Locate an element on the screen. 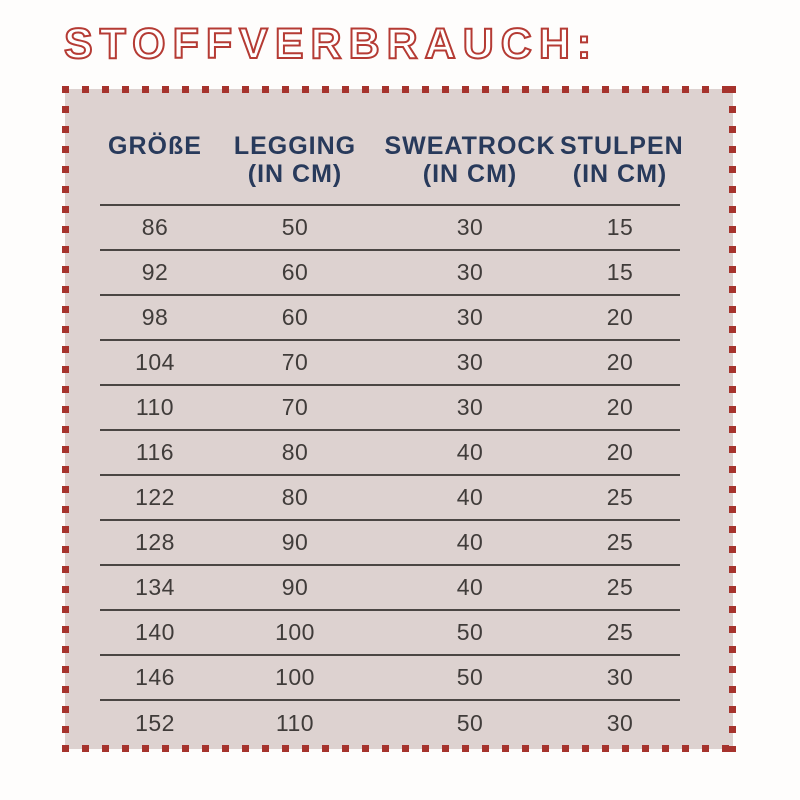  table-cell-groesse: 152 is located at coordinates (155, 722).